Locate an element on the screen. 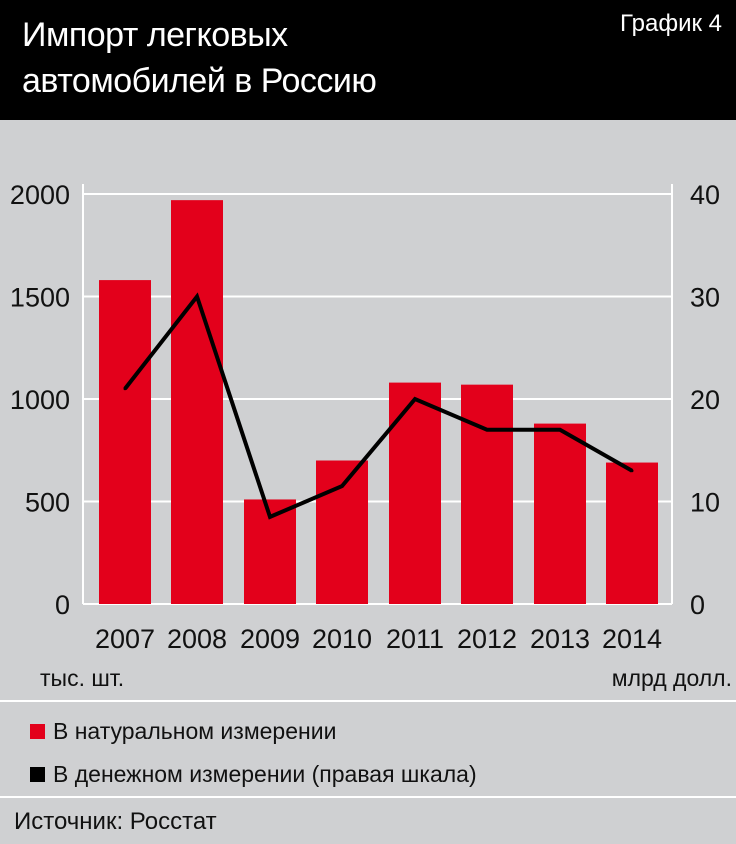 This screenshot has height=844, width=736. left-tick-label: 1500 is located at coordinates (40, 298).